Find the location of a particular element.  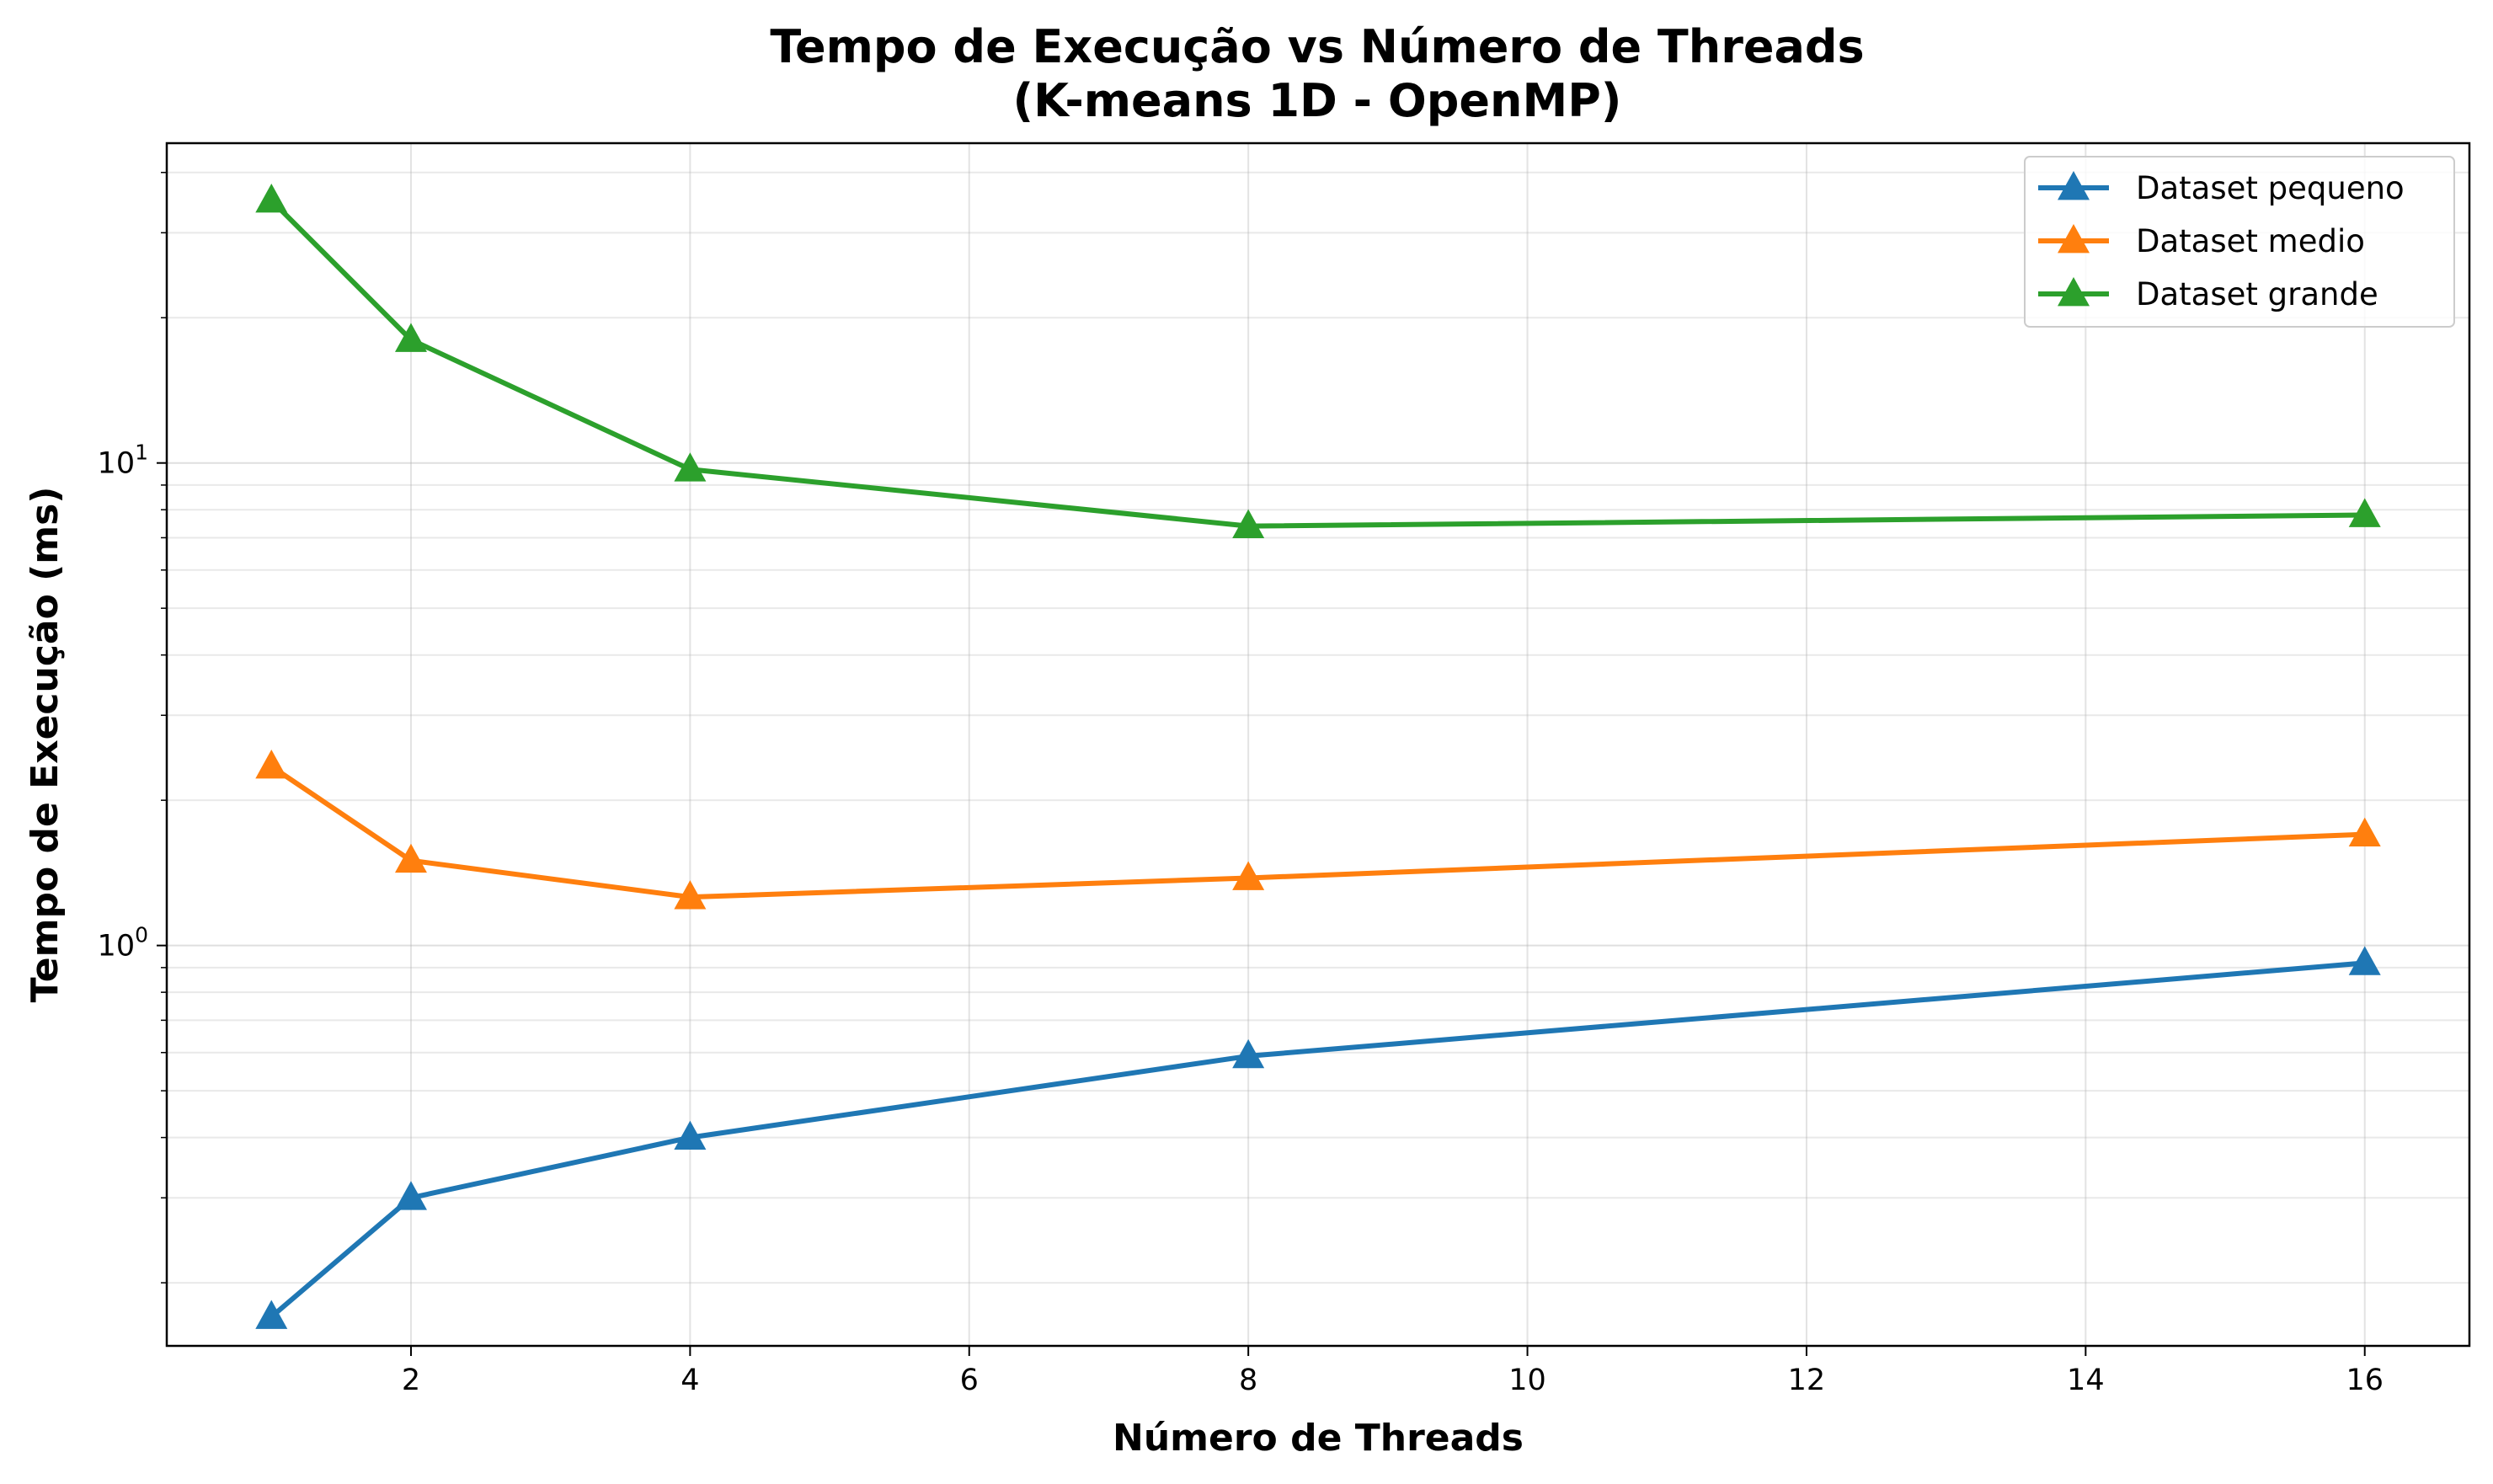

legend-label: Dataset grande is located at coordinates (2257, 294).